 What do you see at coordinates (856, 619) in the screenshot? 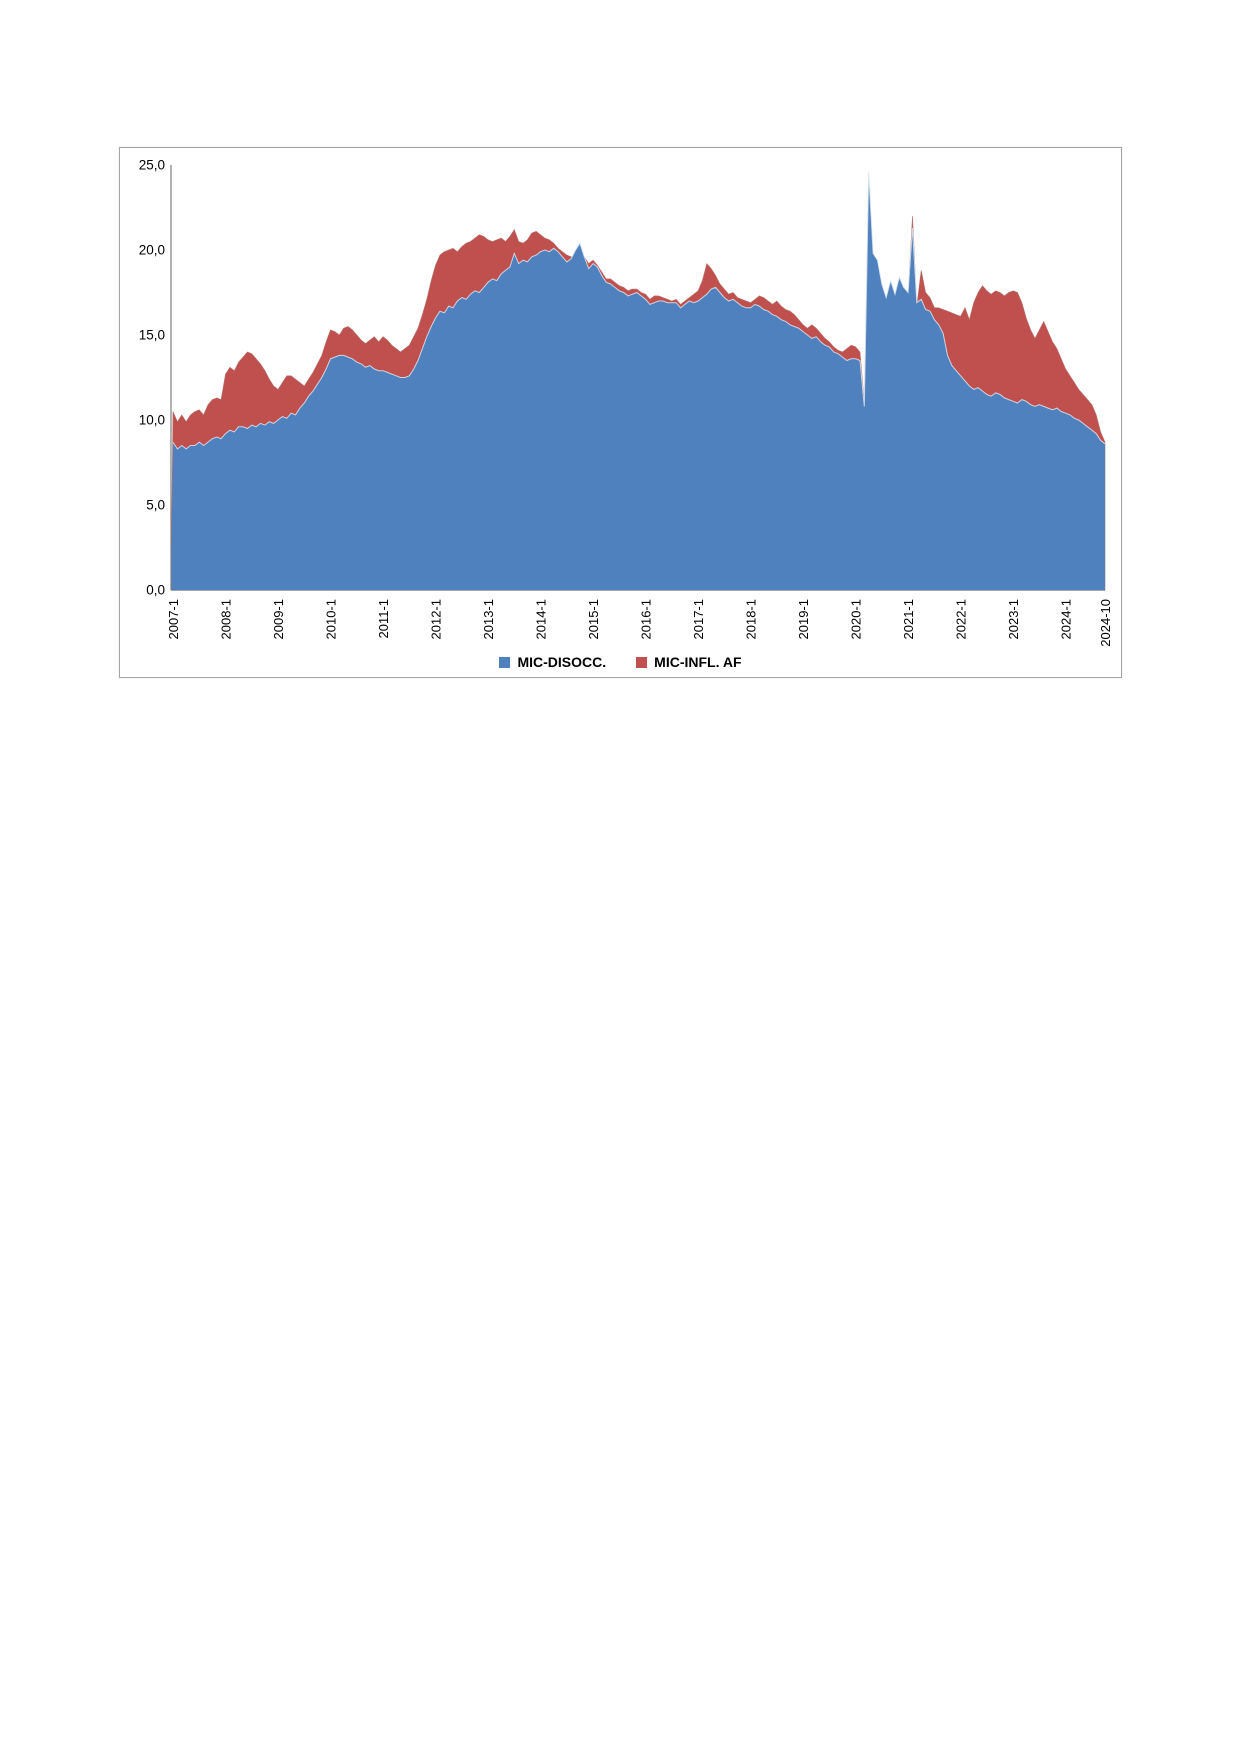
I see `x-tick-label: 2020-1` at bounding box center [856, 619].